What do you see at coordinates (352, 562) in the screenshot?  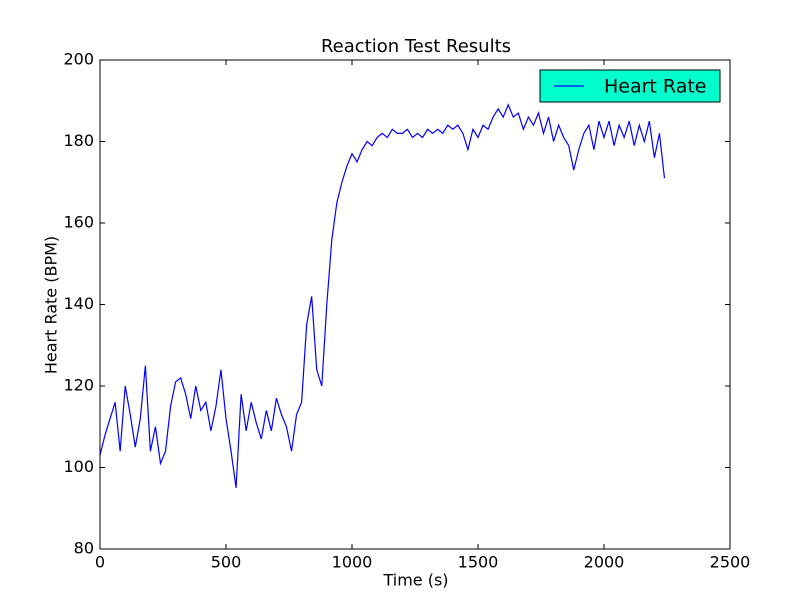 I see `x-tick-label: 1000` at bounding box center [352, 562].